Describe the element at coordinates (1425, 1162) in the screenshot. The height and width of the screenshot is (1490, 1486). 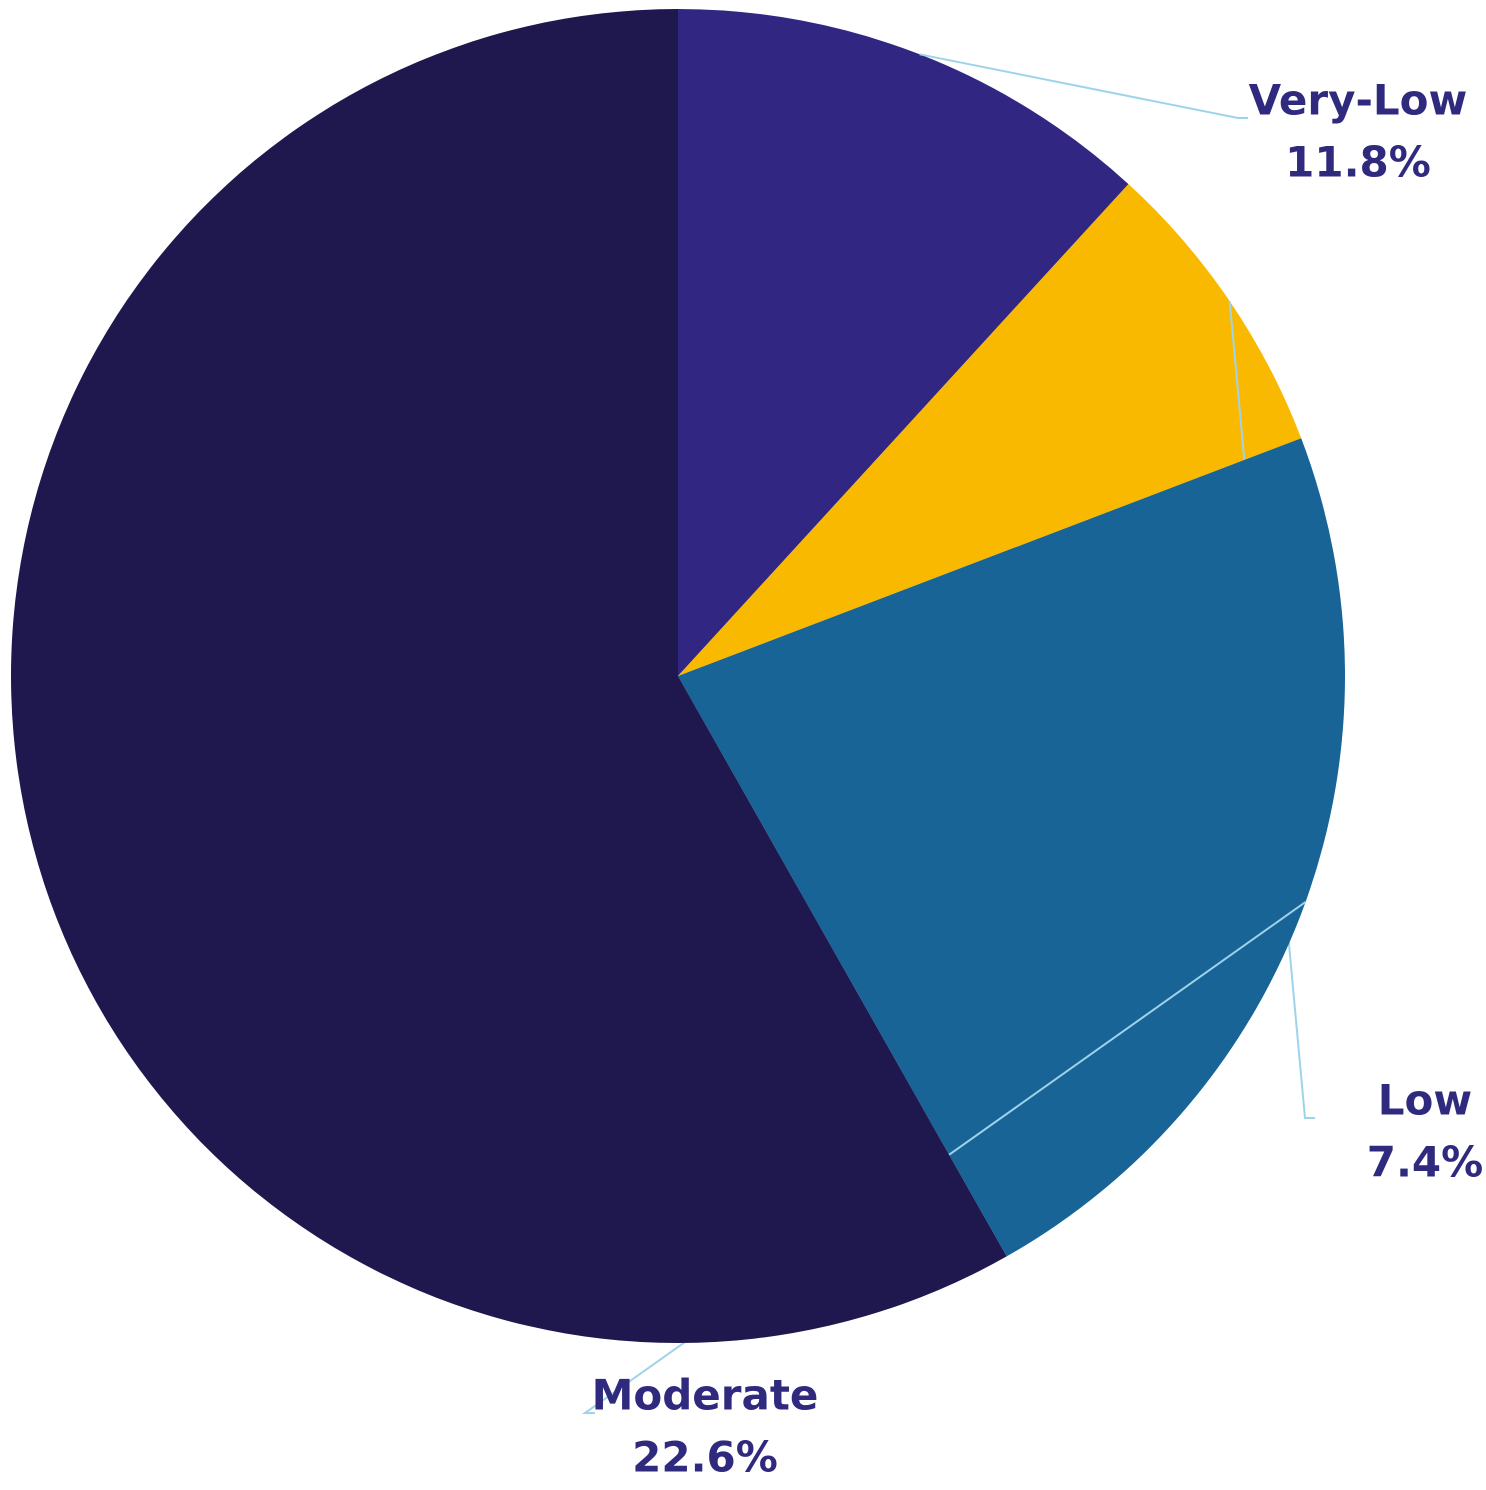
I see `slice-value-label: 7.4%` at that location.